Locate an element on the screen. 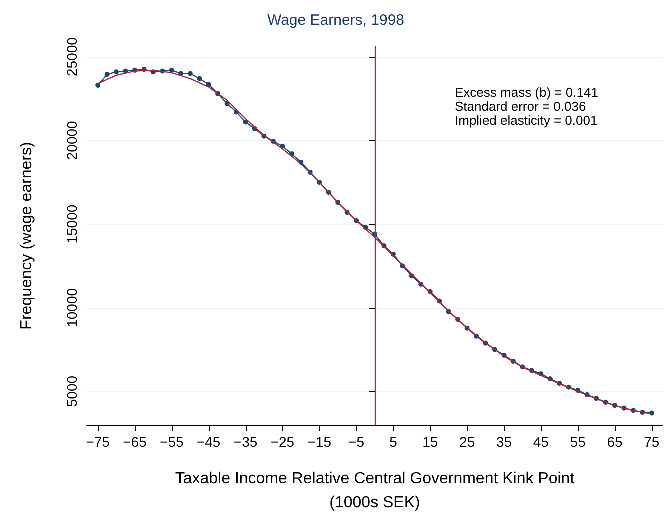 This screenshot has width=672, height=522. annotation: Excess mass (b) = 0.141 is located at coordinates (526, 92).